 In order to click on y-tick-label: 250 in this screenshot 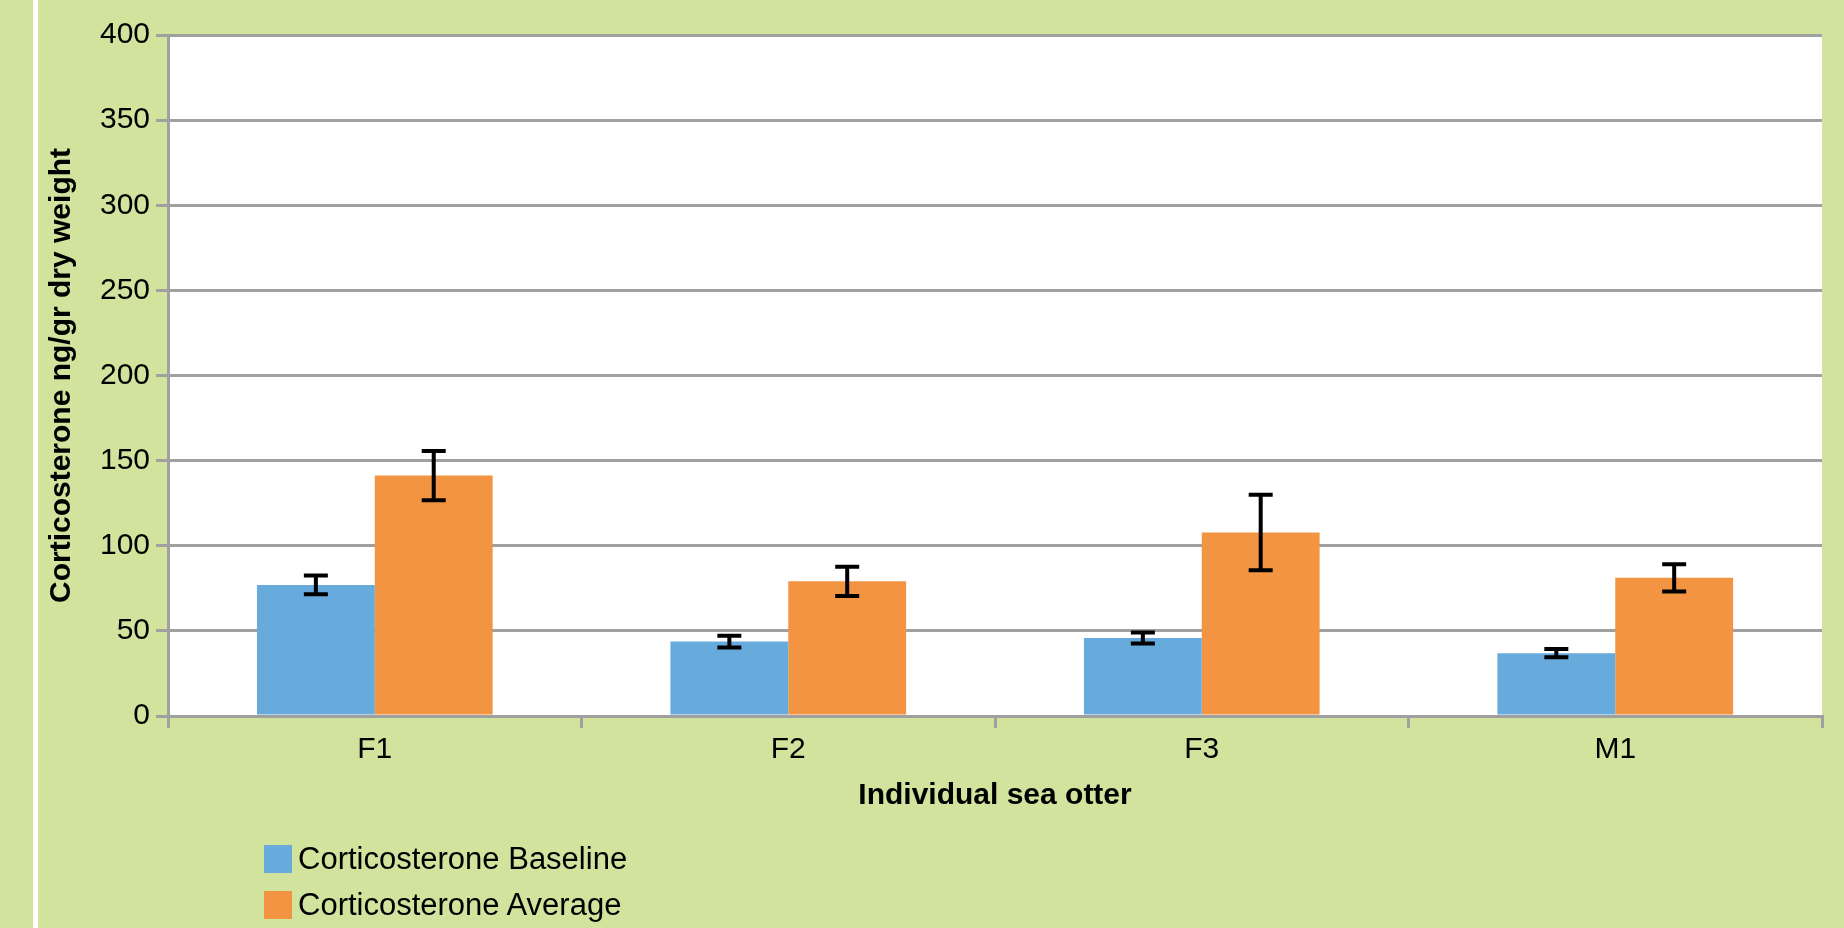, I will do `click(125, 288)`.